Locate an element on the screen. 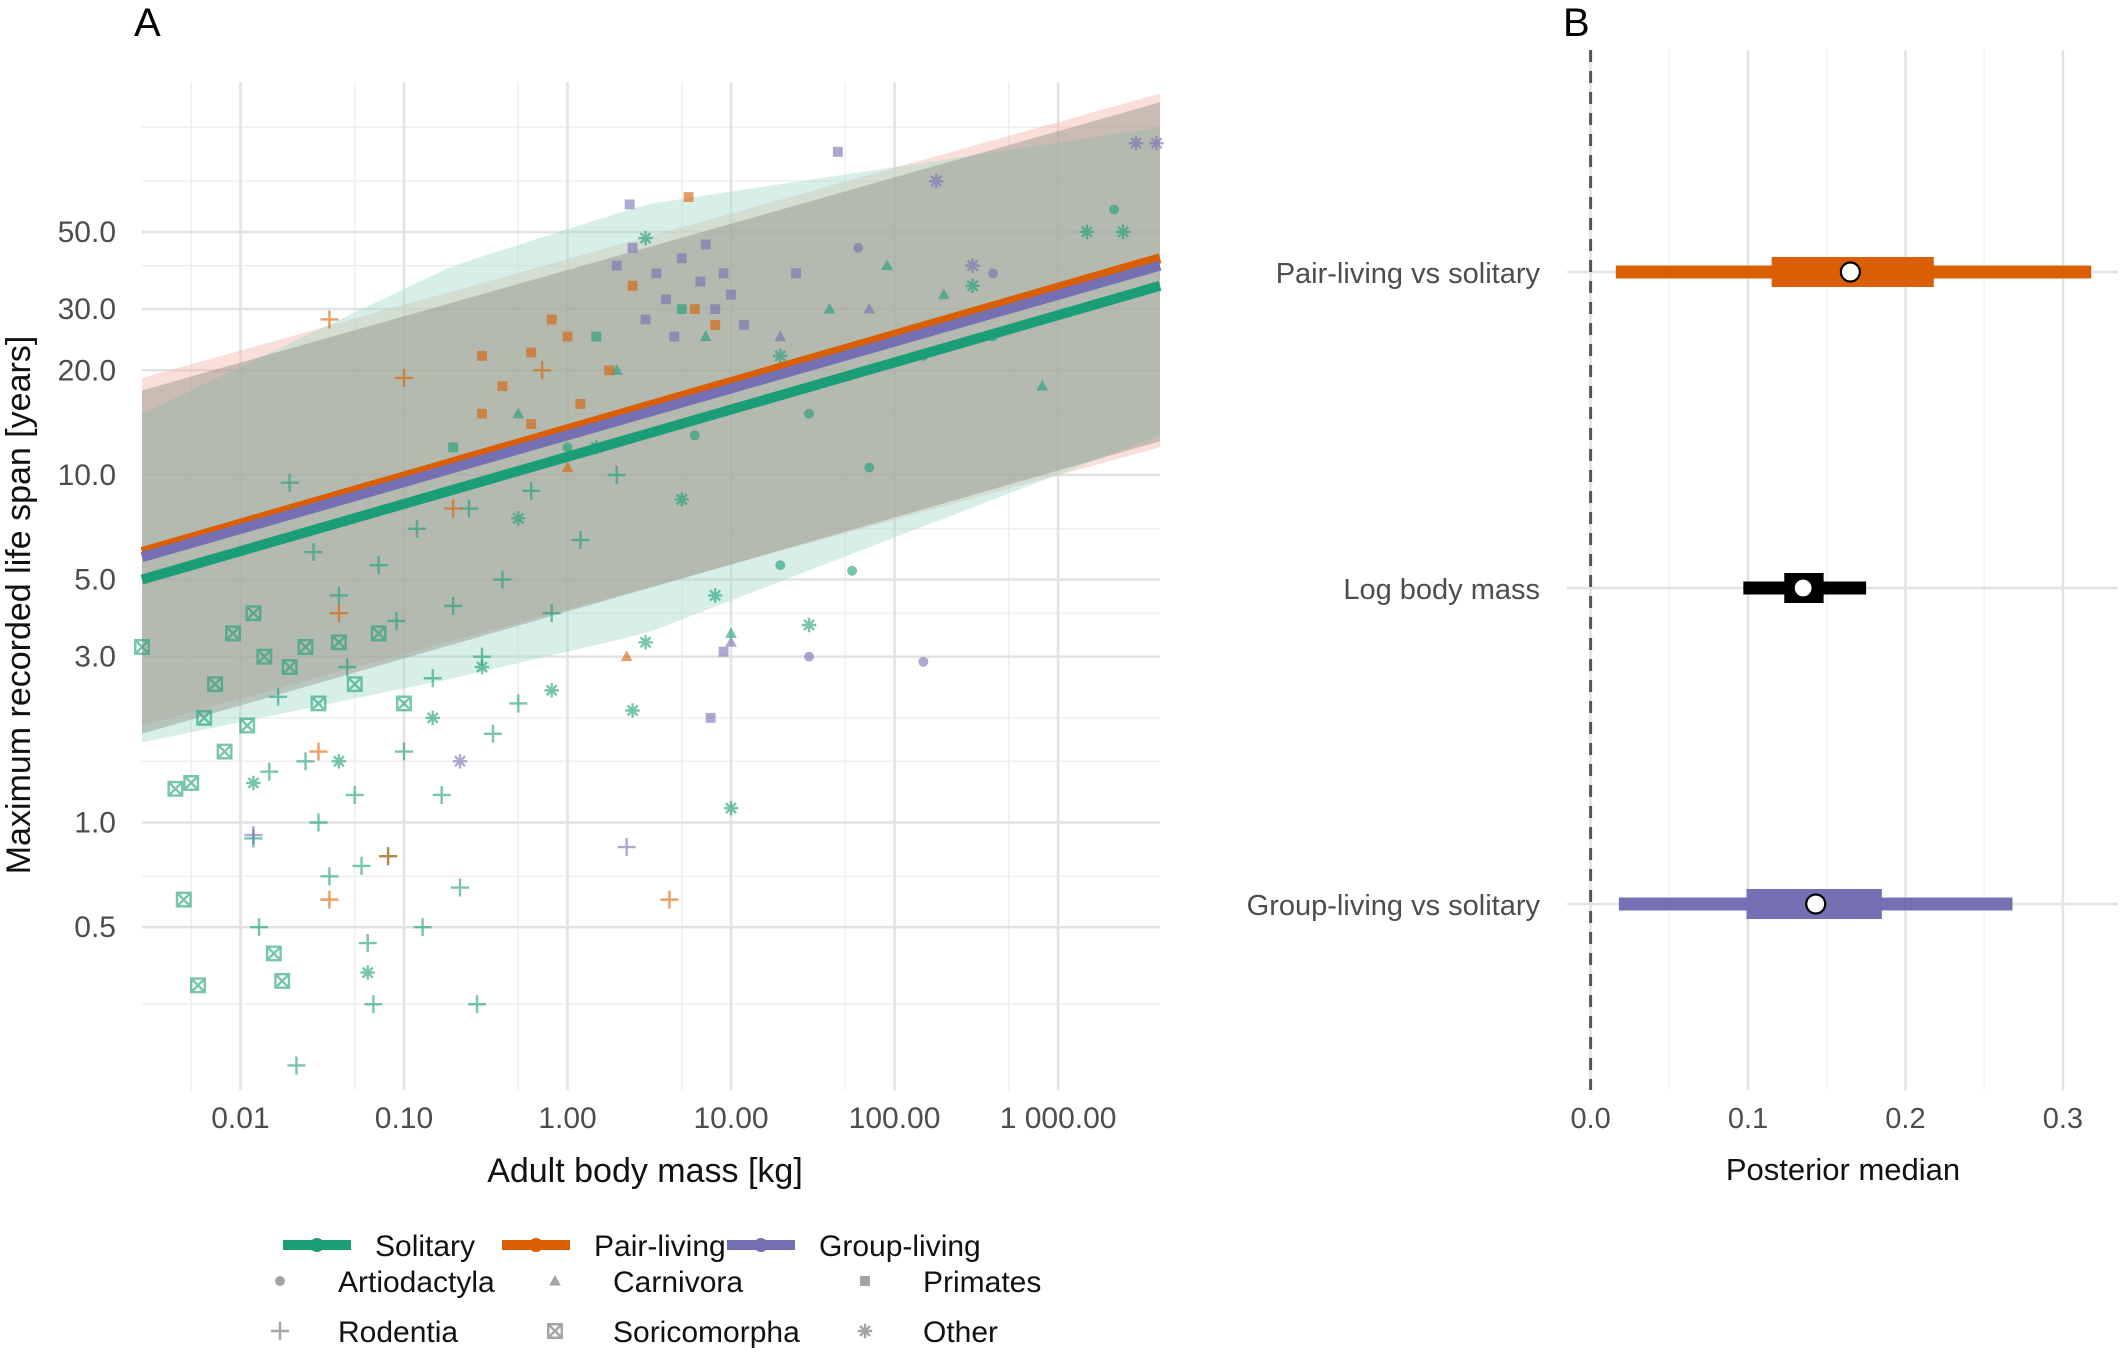  legend-key-dot-group-living is located at coordinates (761, 1245).